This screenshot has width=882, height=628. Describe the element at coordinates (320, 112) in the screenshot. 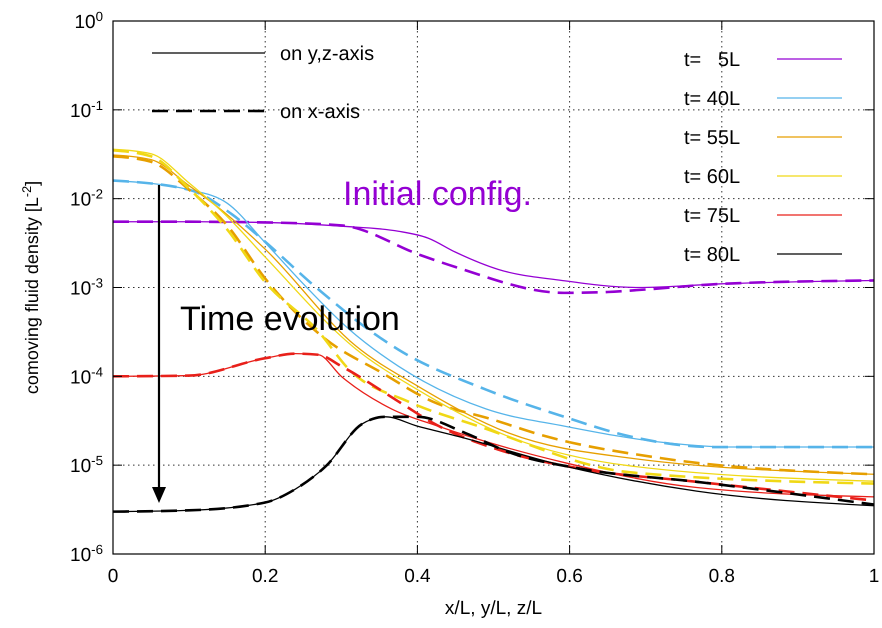

I see `annotation: on x-axis` at that location.